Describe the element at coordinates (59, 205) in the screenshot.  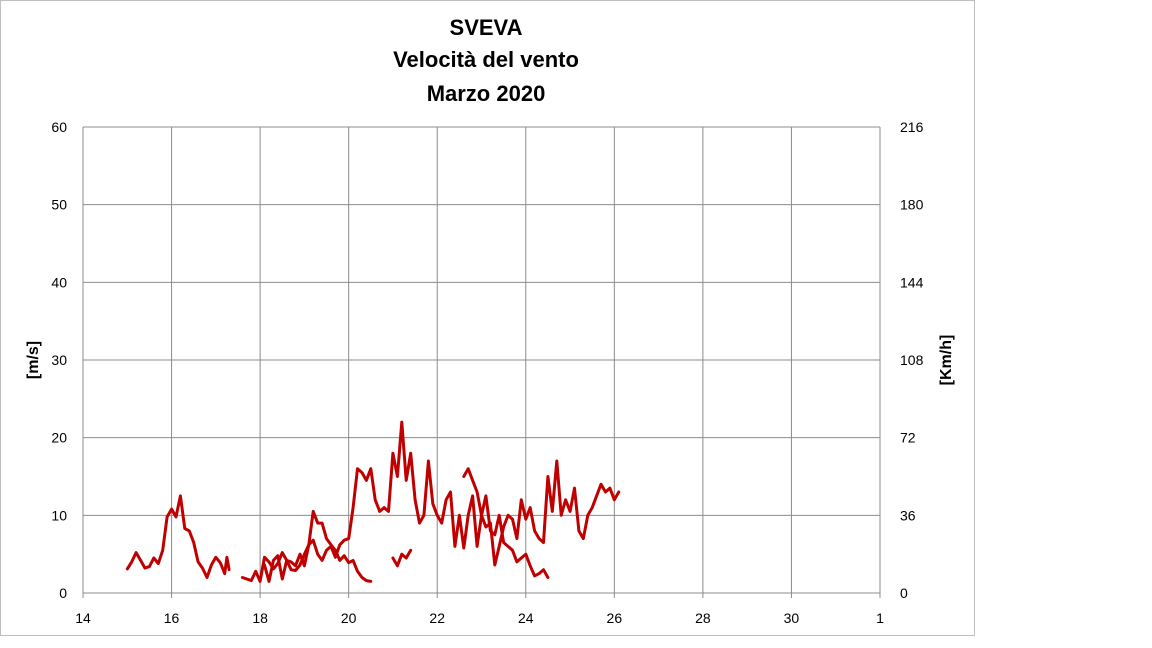
I see `y-left-tick-label: 50` at that location.